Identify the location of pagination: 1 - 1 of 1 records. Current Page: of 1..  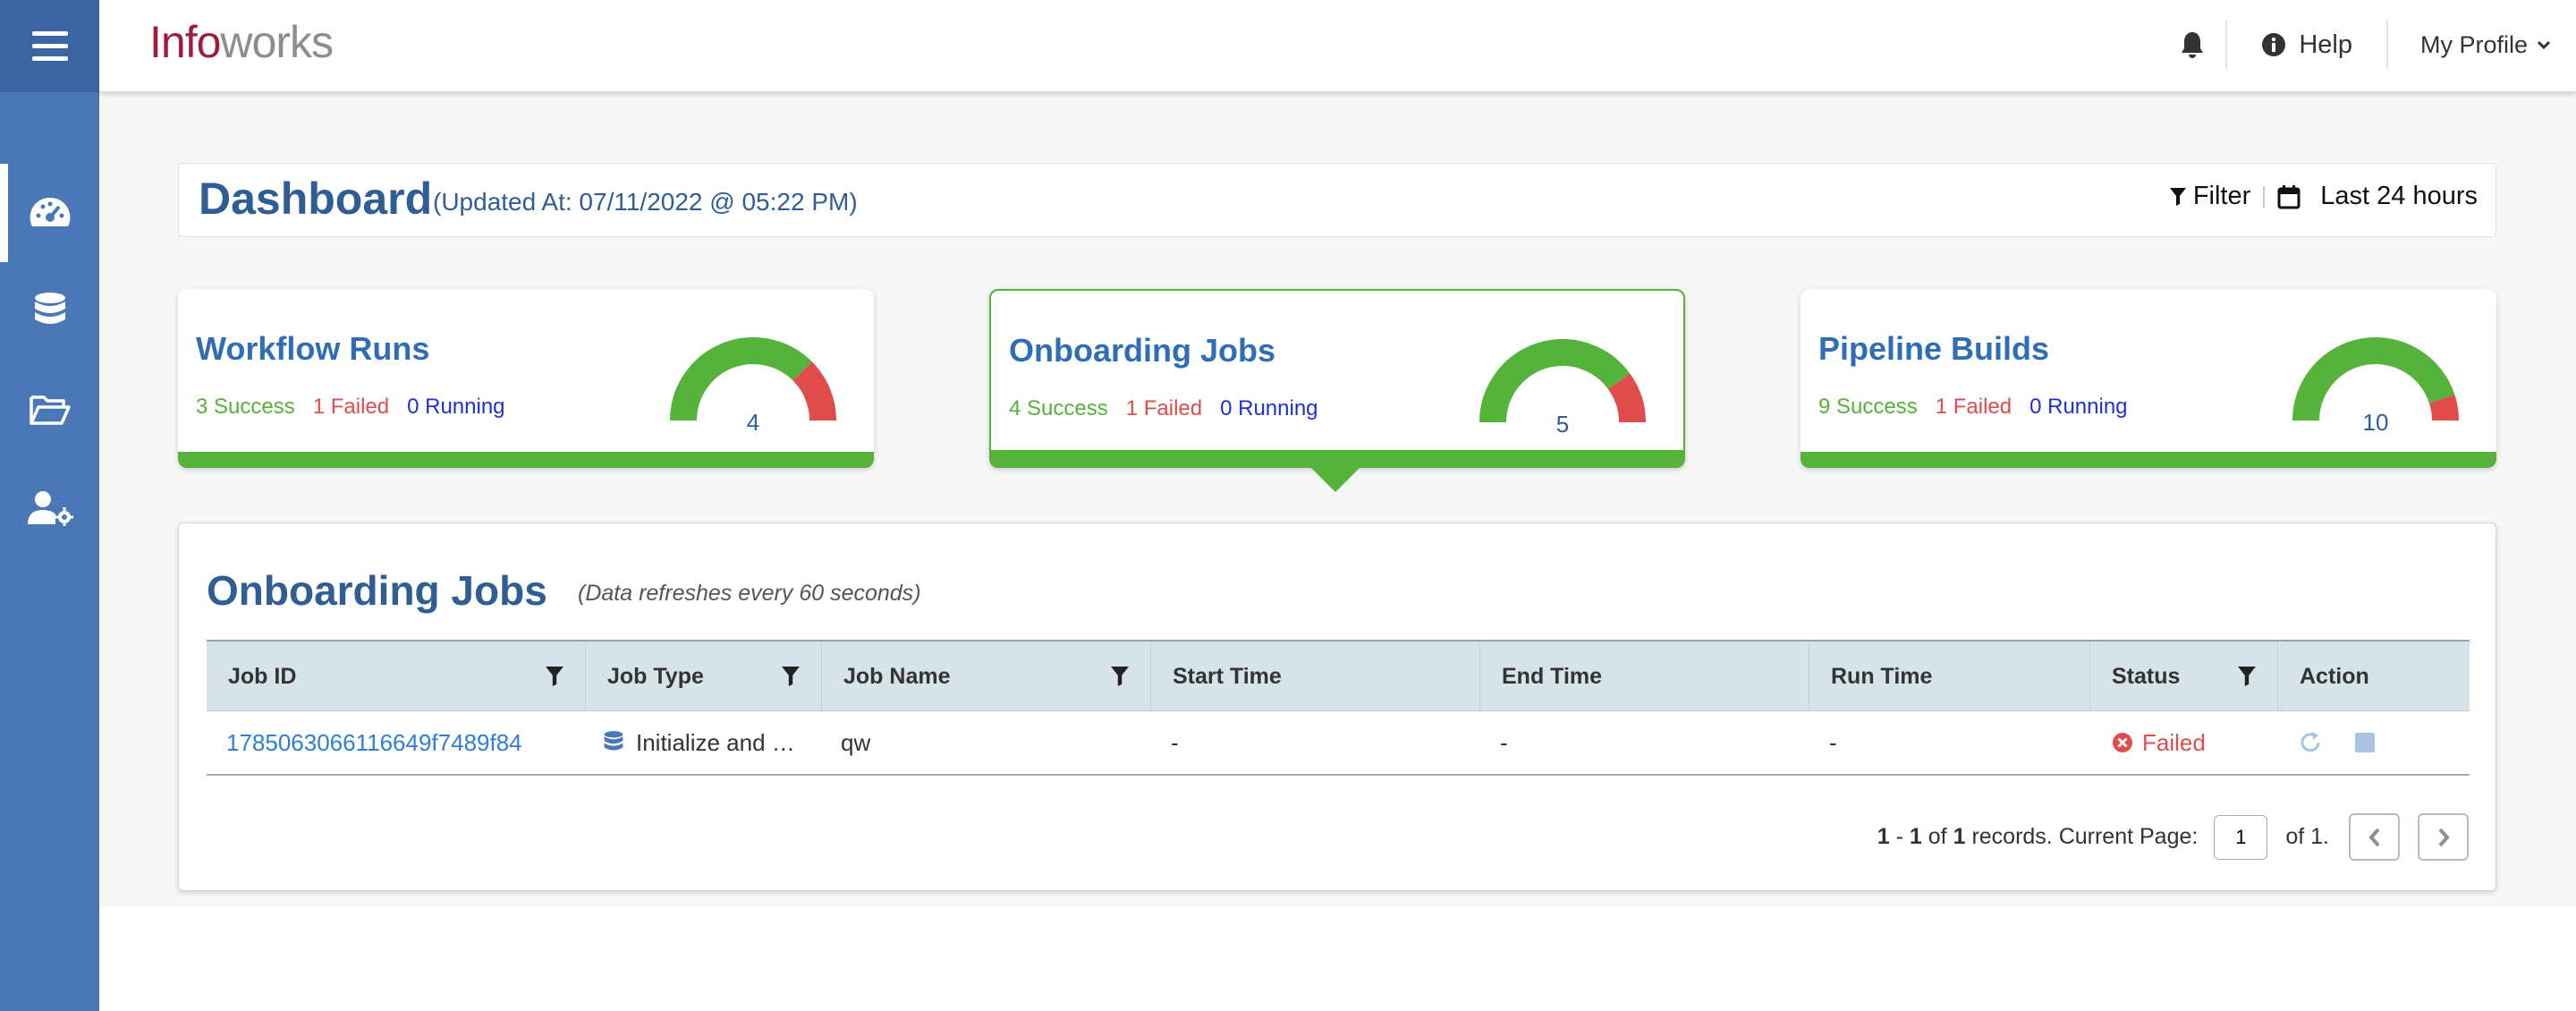
(2173, 837).